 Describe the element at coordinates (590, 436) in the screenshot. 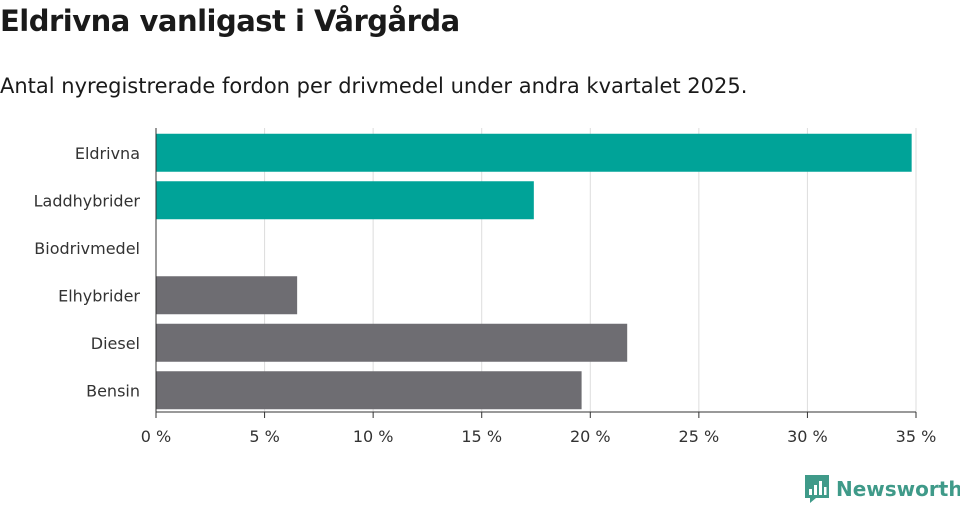

I see `x-tick-label: 20 %` at that location.